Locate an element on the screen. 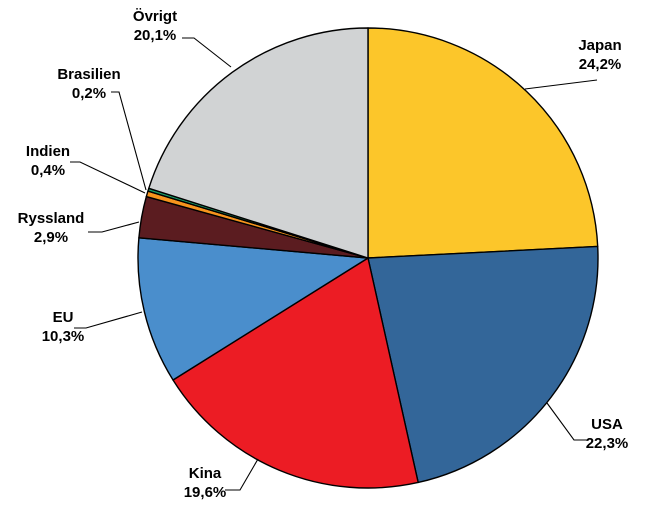  slice-value-övrigt: 20,1% is located at coordinates (155, 35).